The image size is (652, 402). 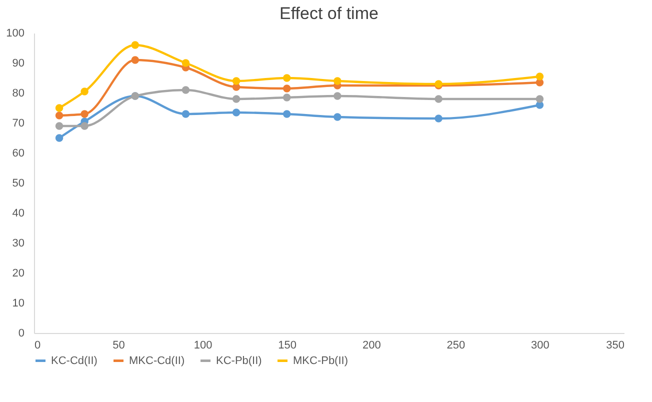 What do you see at coordinates (21, 334) in the screenshot?
I see `y-tick-label: 0` at bounding box center [21, 334].